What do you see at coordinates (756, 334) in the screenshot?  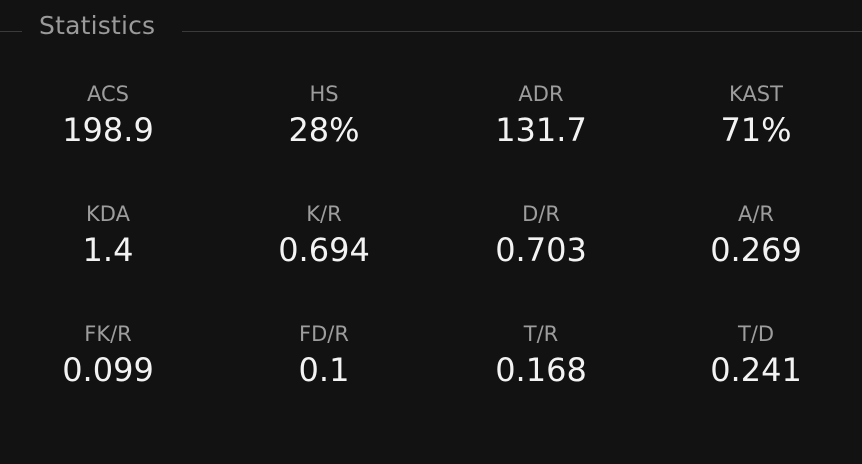 I see `stat-label: T/D` at bounding box center [756, 334].